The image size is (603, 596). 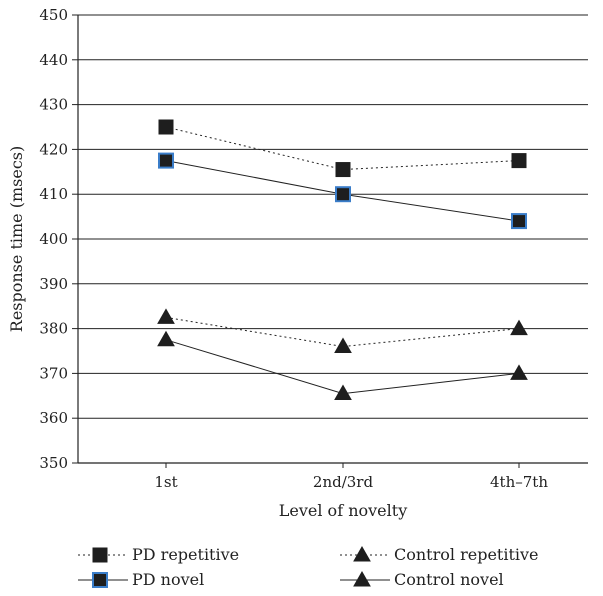 What do you see at coordinates (53, 194) in the screenshot?
I see `y-tick-label: 410` at bounding box center [53, 194].